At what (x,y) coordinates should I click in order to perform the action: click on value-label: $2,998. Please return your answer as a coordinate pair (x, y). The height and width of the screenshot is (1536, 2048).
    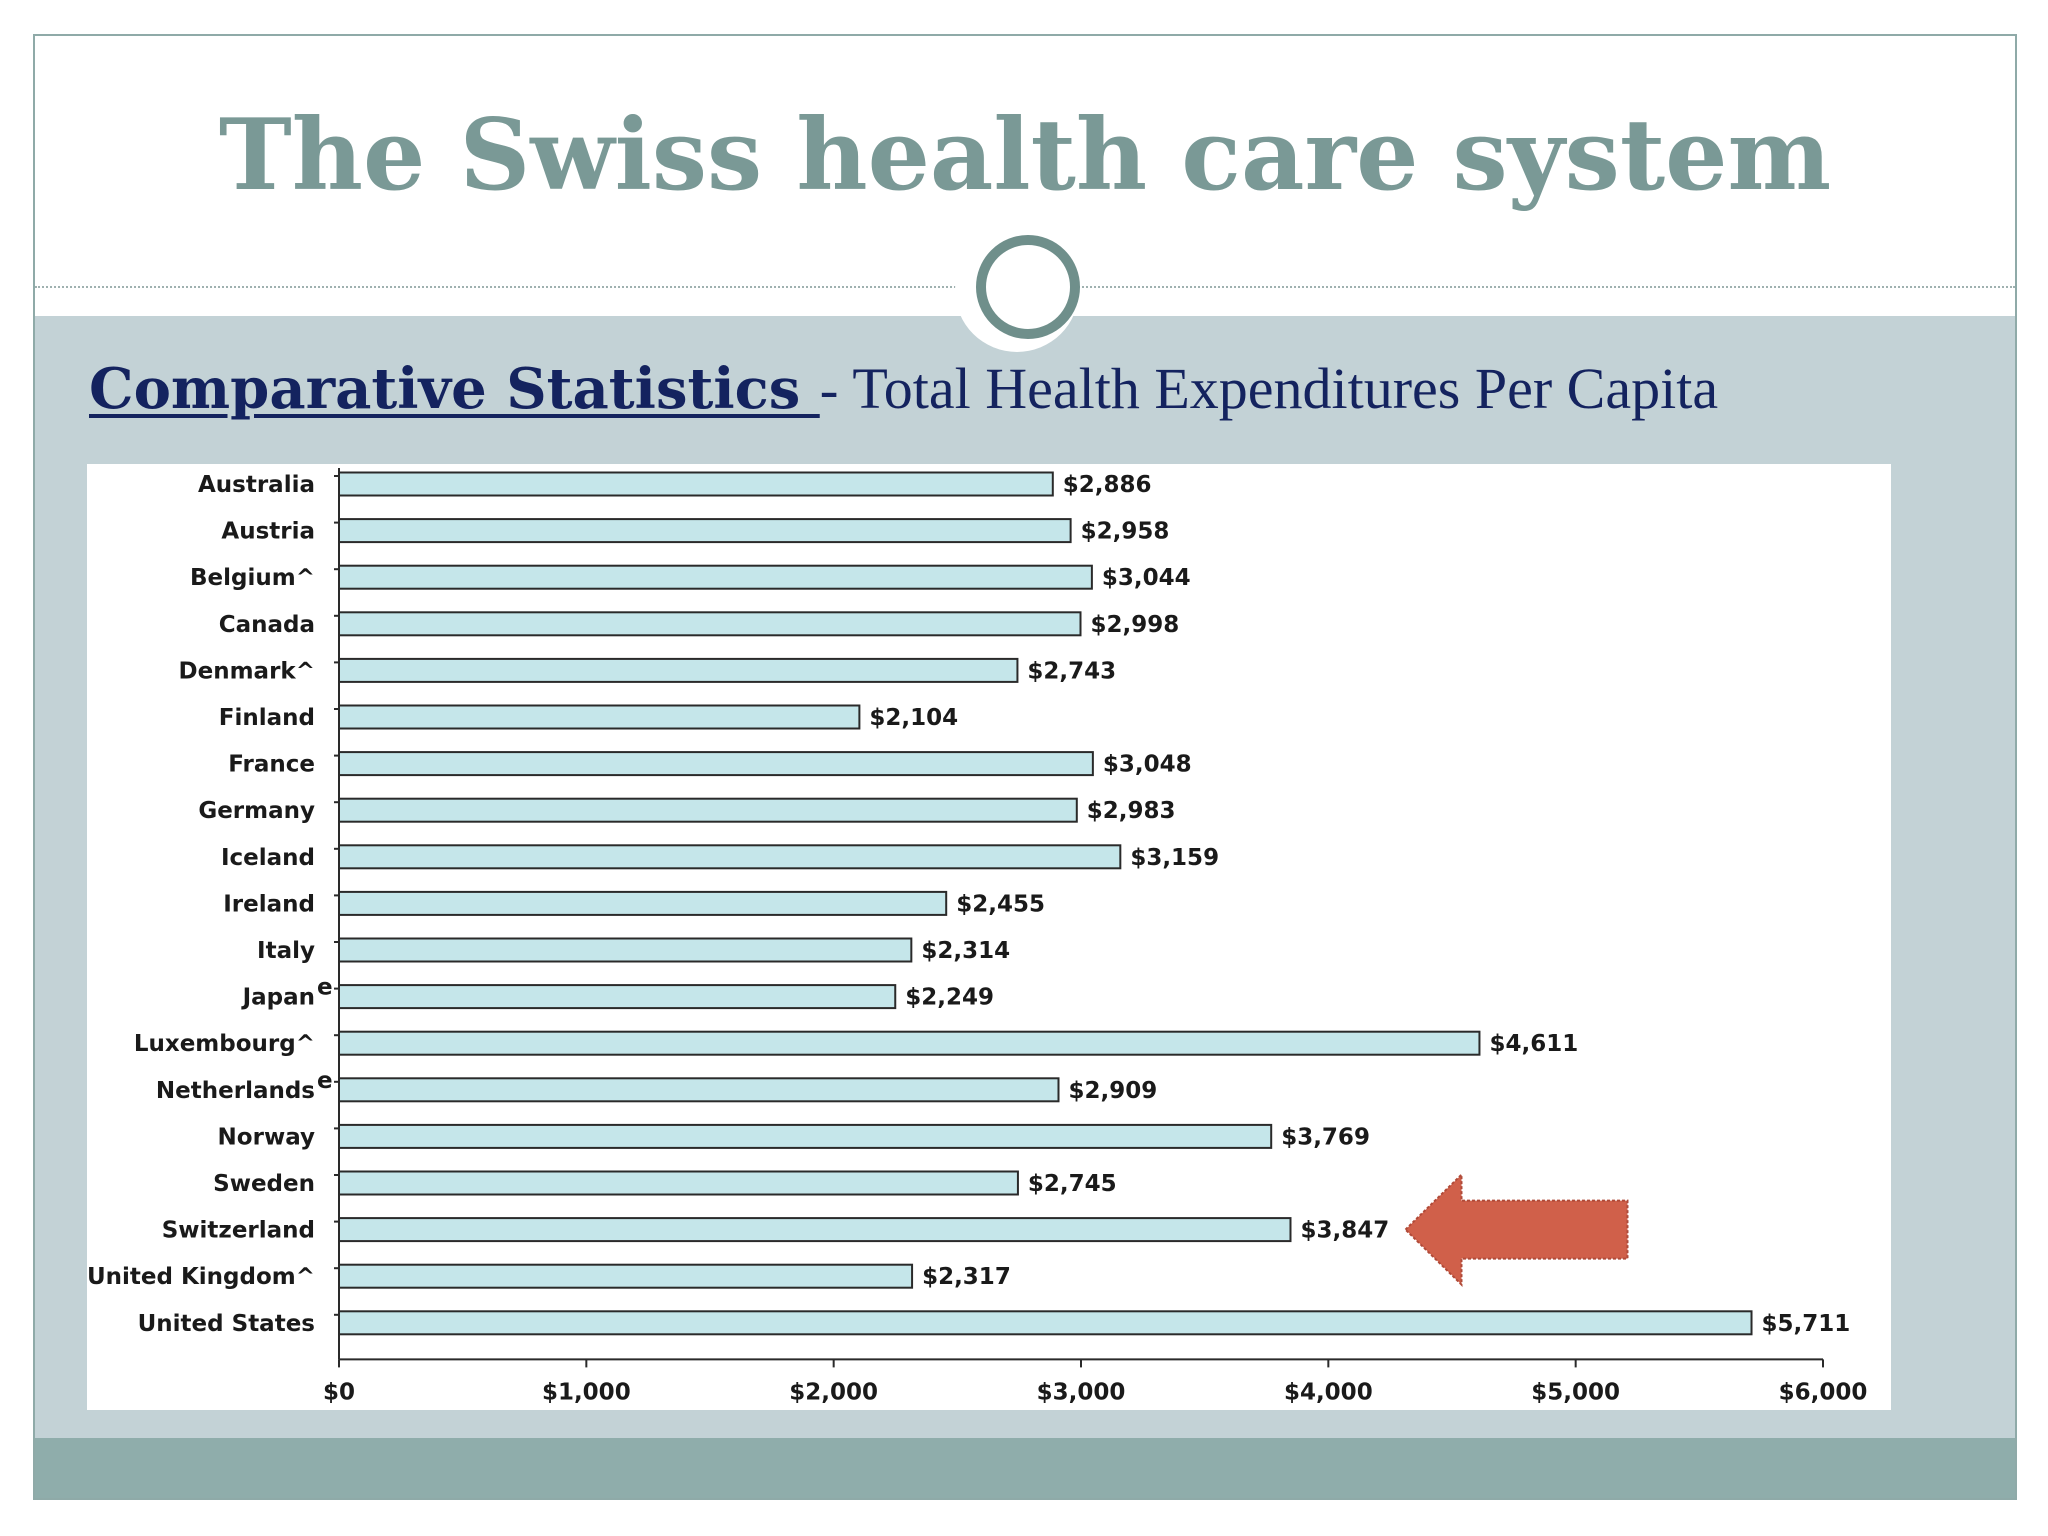
    Looking at the image, I should click on (1135, 625).